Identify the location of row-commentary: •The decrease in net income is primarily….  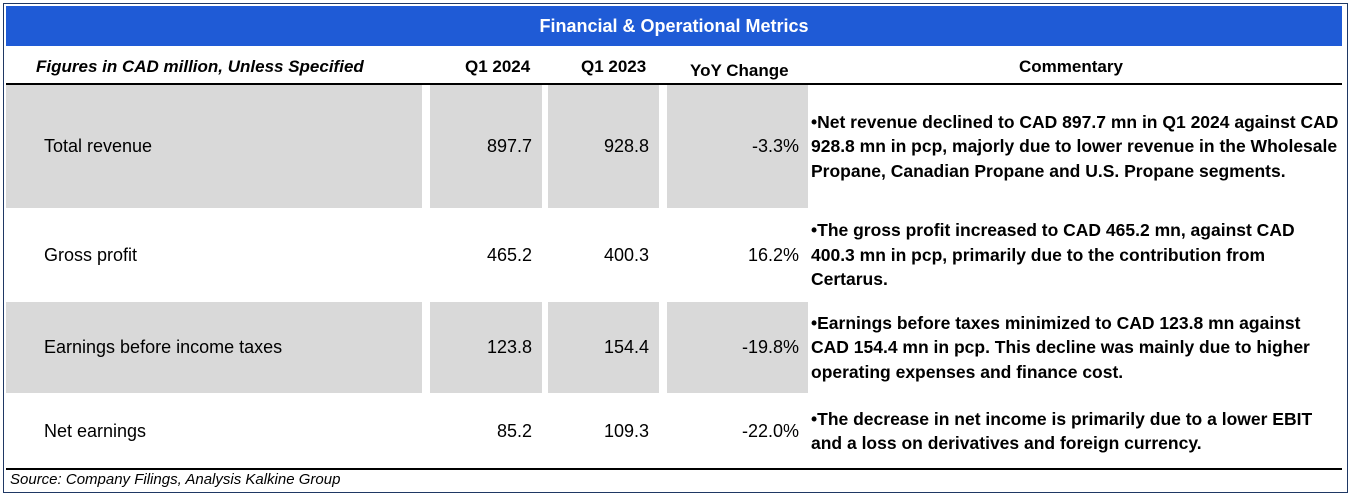
(1062, 431).